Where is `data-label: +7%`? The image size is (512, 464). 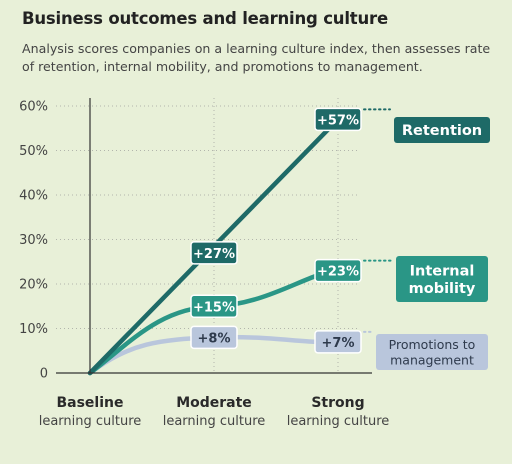 data-label: +7% is located at coordinates (338, 343).